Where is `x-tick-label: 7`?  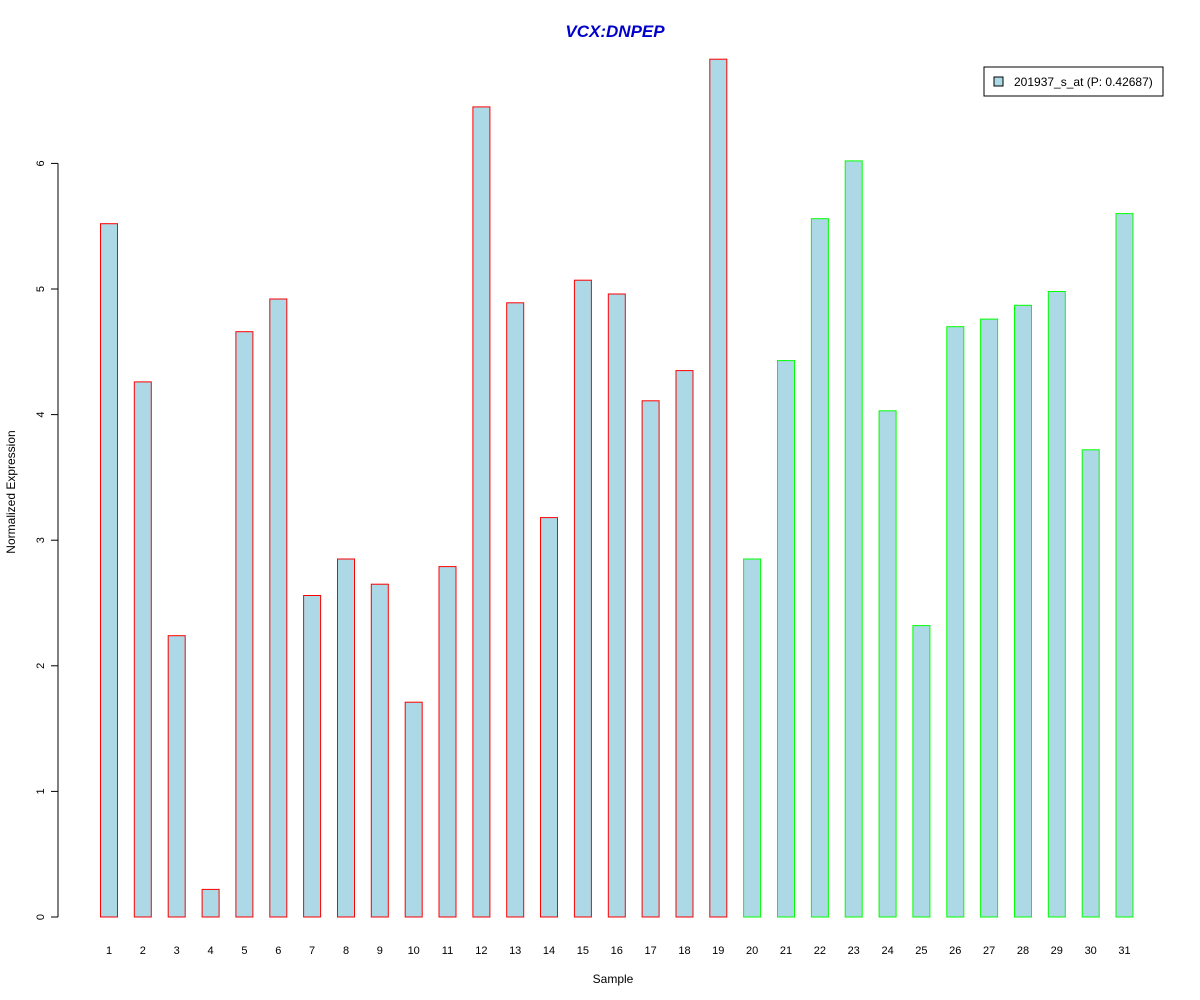 x-tick-label: 7 is located at coordinates (312, 951).